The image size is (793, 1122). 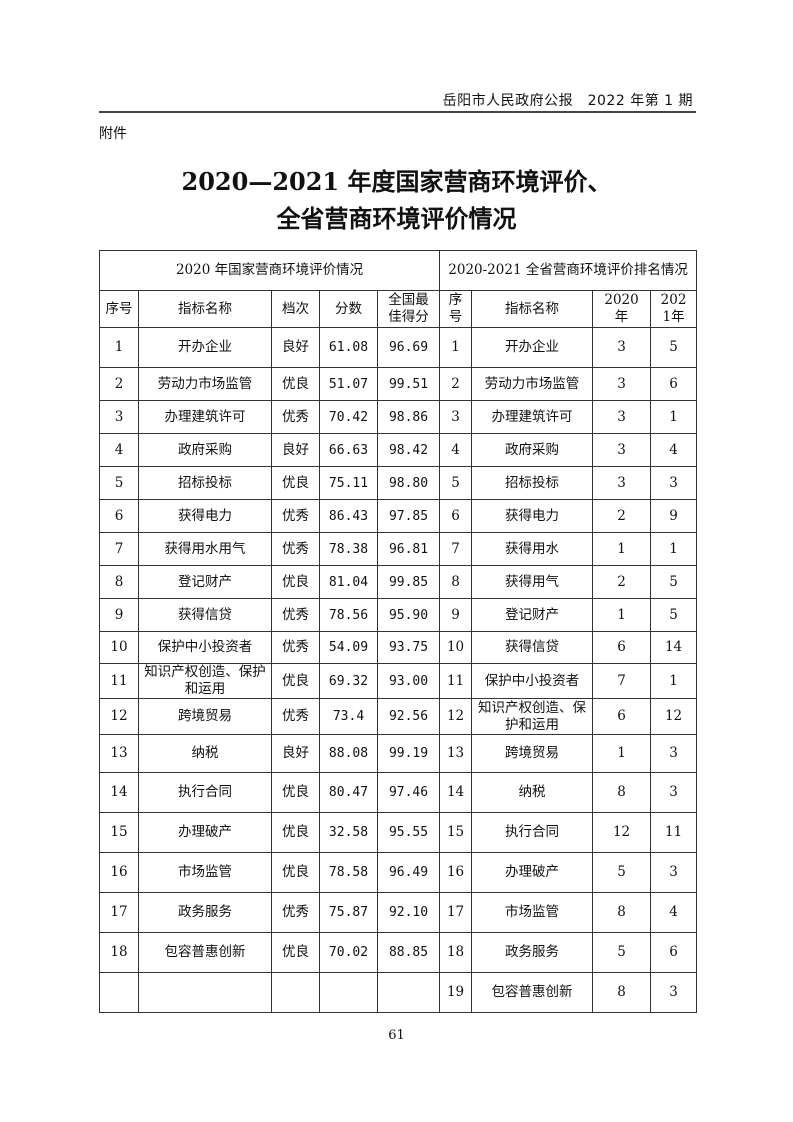 I want to click on cell-right-indicator-name: 保护中小投资者, so click(x=532, y=681).